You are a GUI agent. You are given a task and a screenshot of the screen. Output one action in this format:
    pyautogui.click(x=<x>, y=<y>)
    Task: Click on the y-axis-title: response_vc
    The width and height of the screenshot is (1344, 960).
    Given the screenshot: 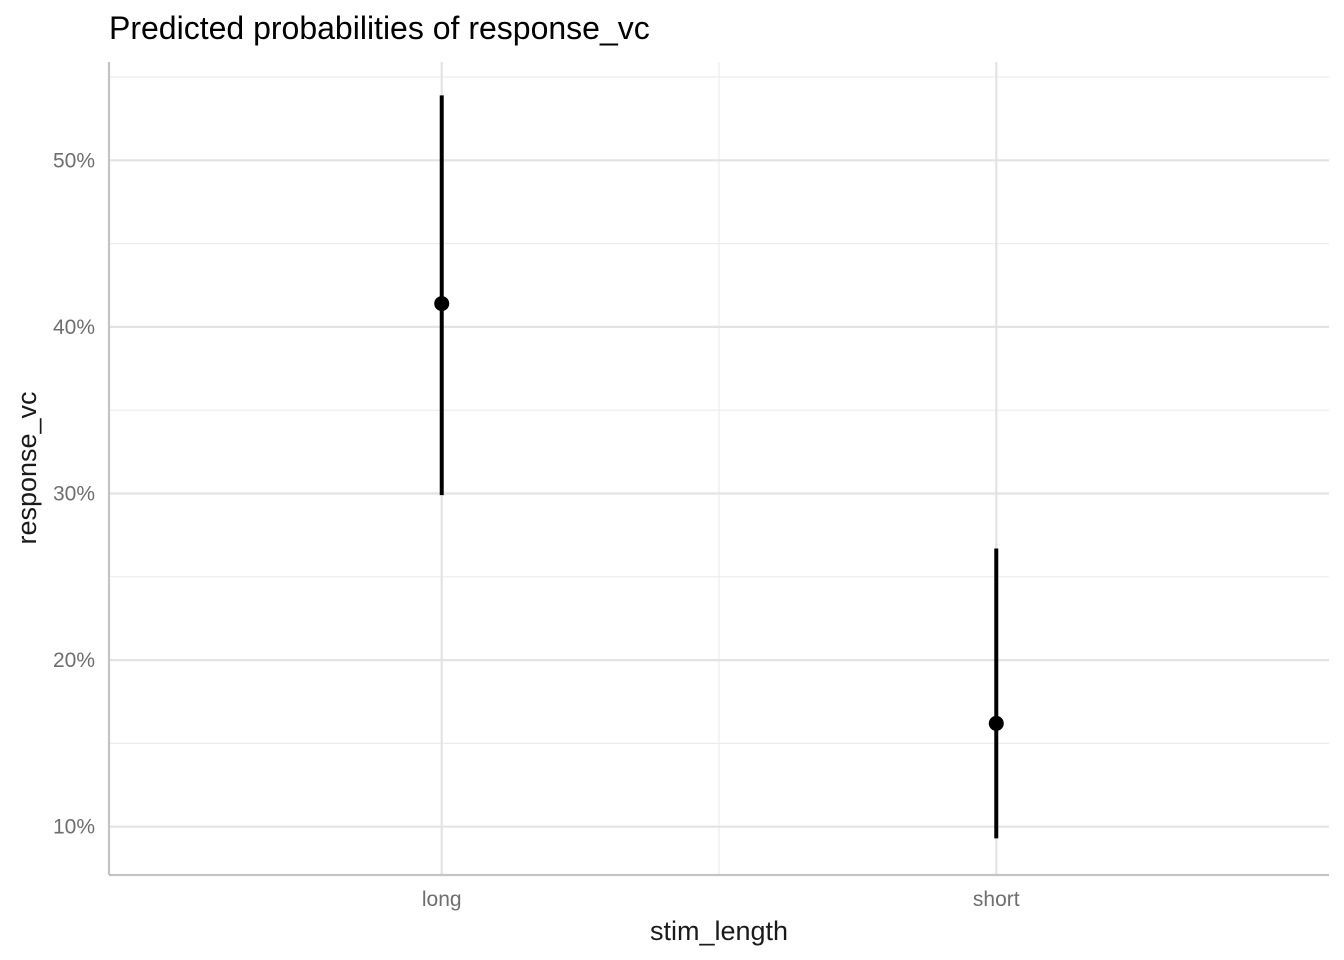 What is the action you would take?
    pyautogui.click(x=27, y=467)
    